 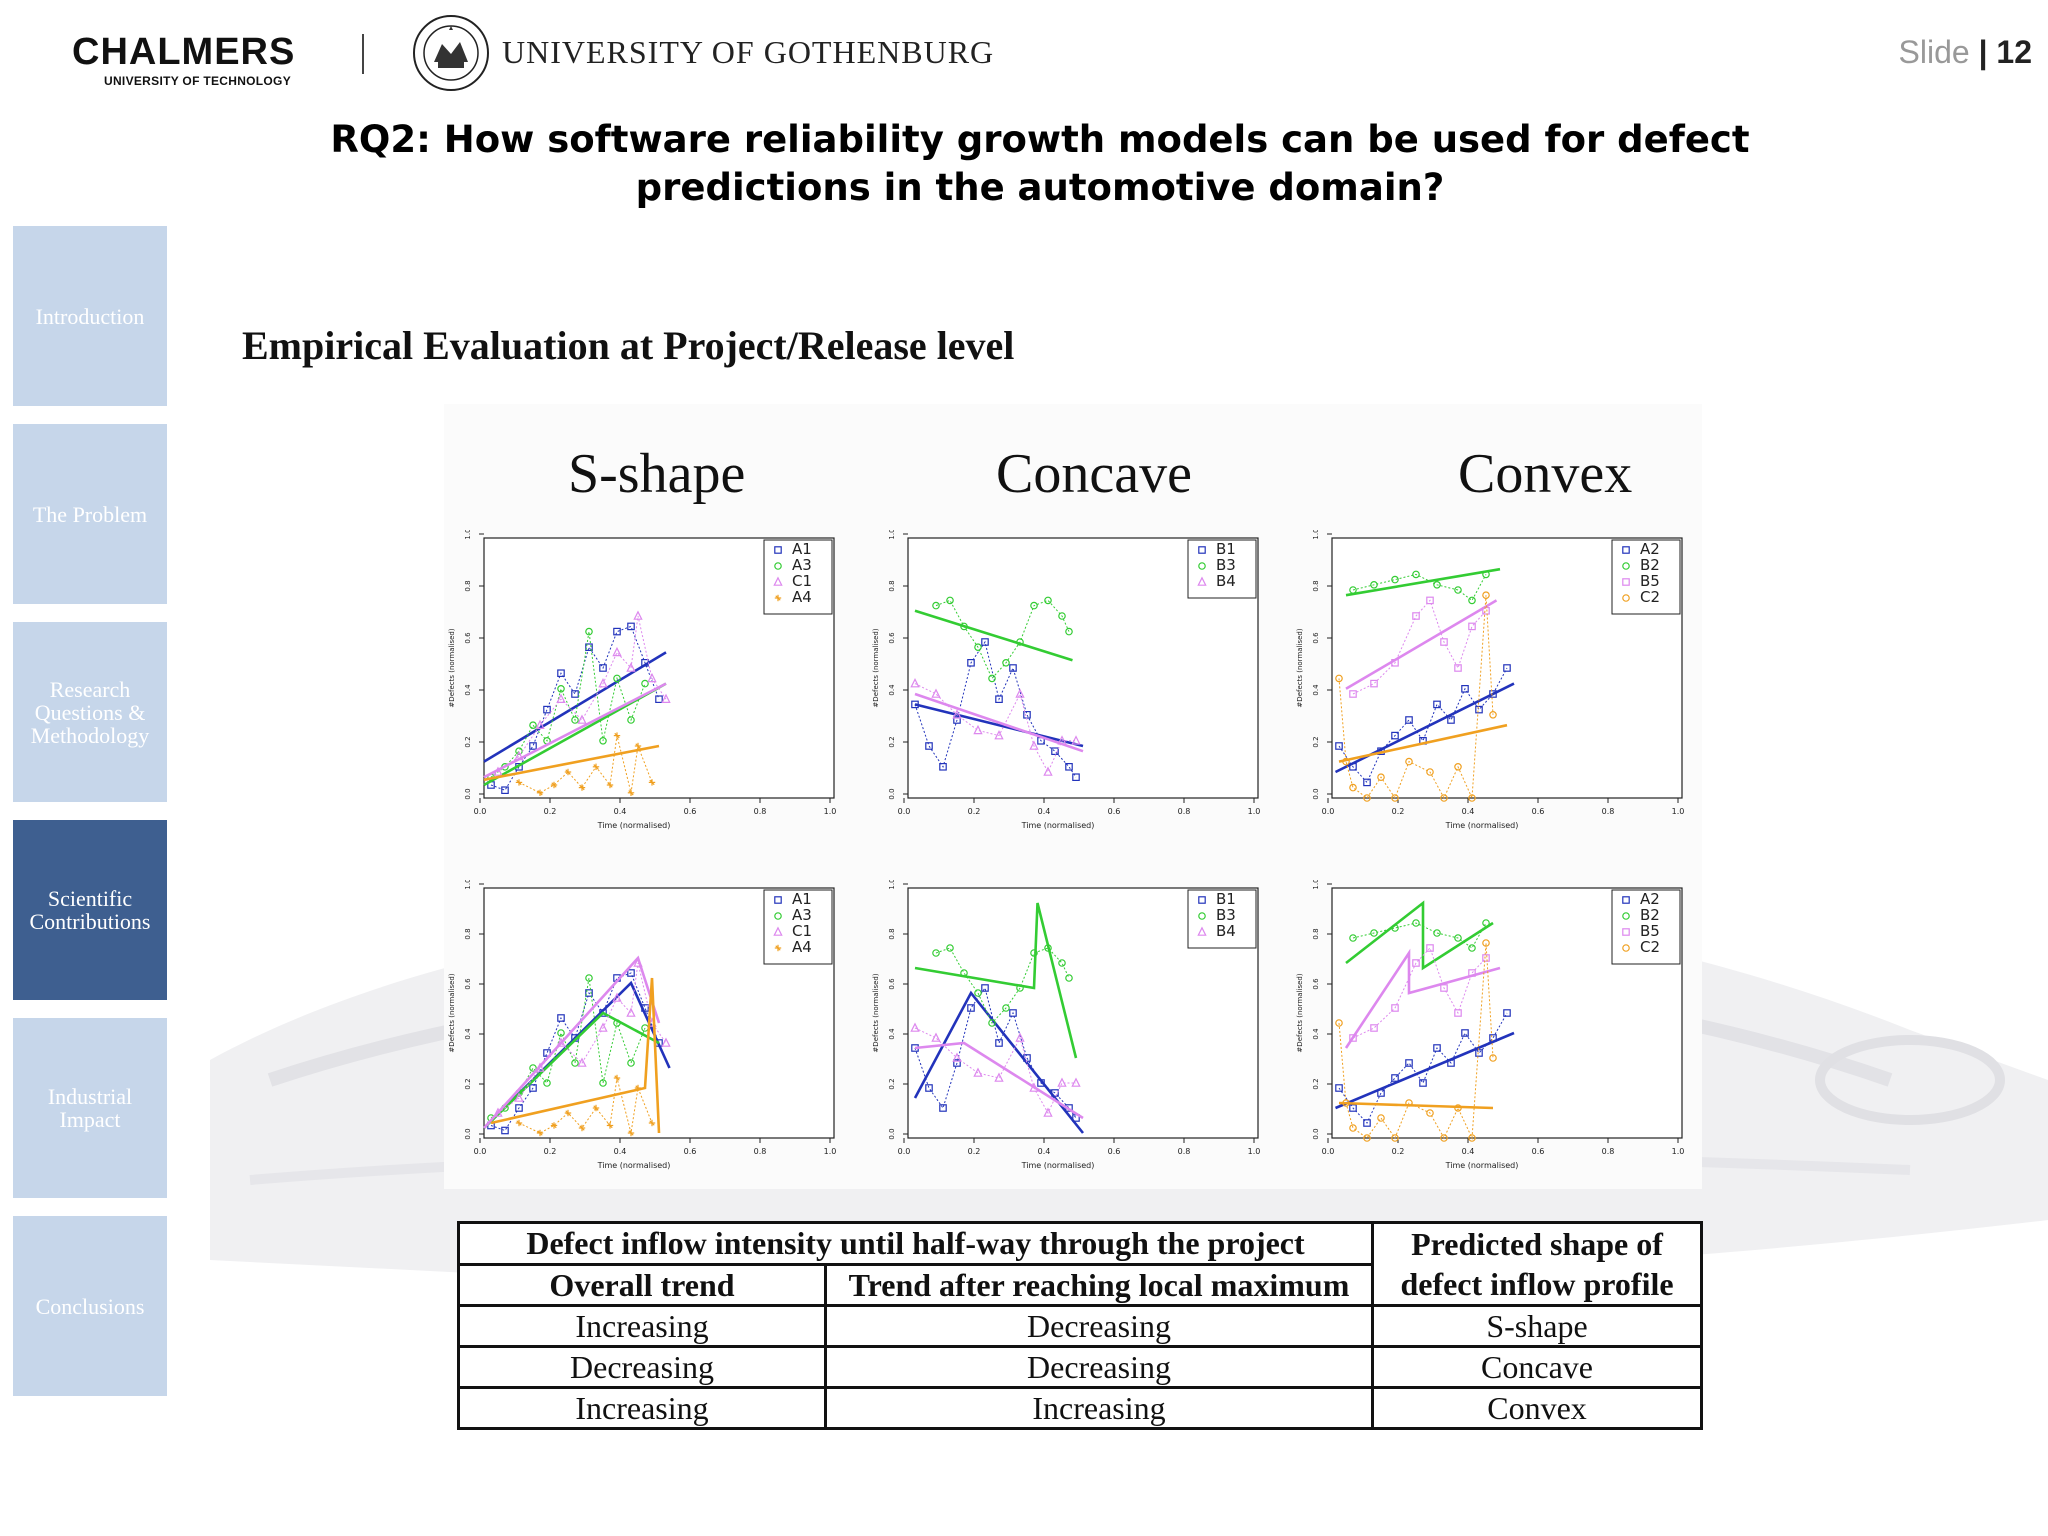 I want to click on table-cell: Decreasing, so click(x=642, y=1367).